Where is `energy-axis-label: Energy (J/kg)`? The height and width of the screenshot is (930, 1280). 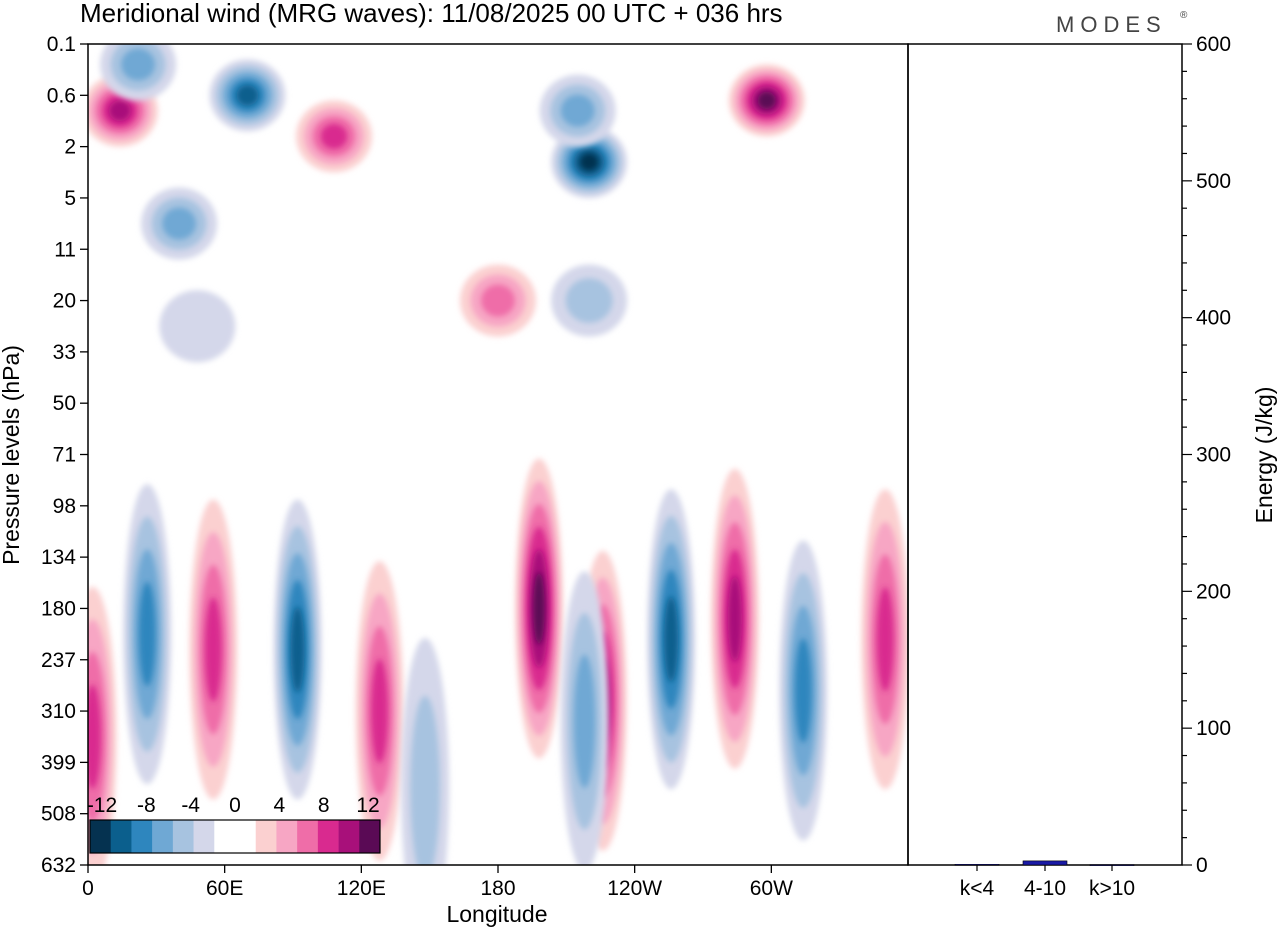
energy-axis-label: Energy (J/kg) is located at coordinates (1264, 455).